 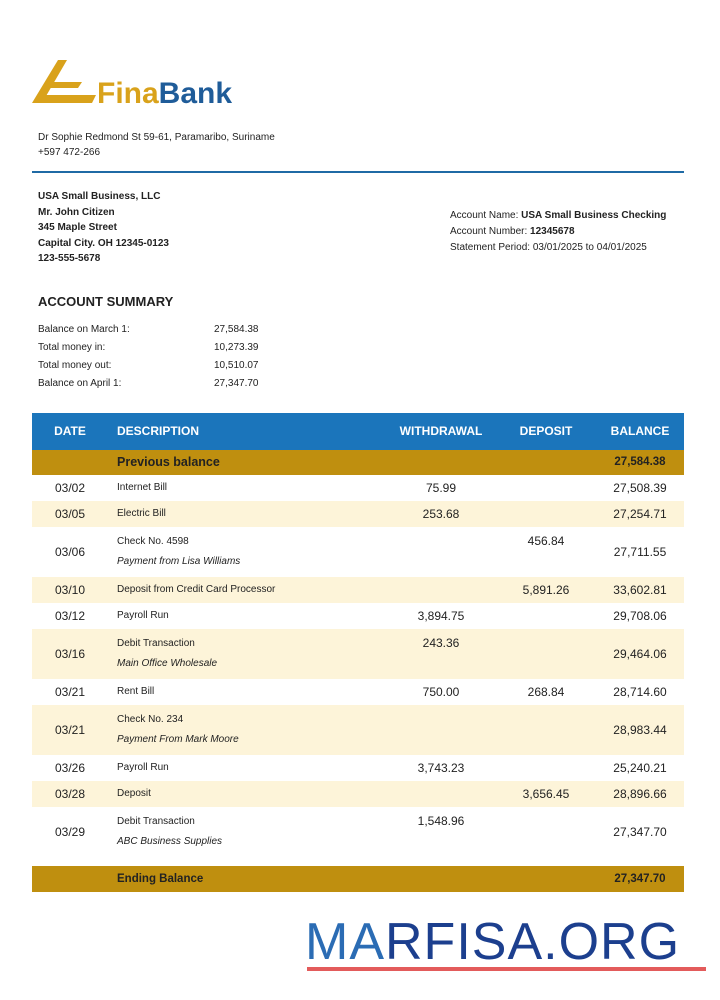 I want to click on summary-title: ACCOUNT SUMMARY, so click(x=106, y=301).